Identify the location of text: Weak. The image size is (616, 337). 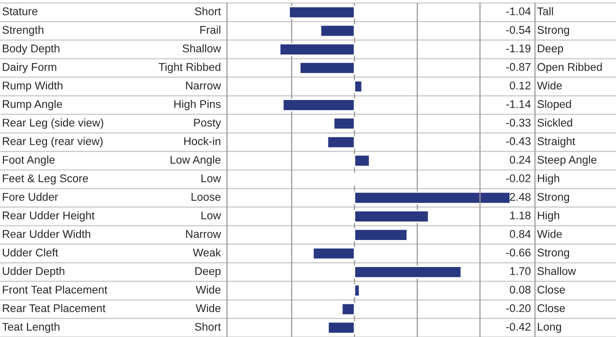
(207, 252).